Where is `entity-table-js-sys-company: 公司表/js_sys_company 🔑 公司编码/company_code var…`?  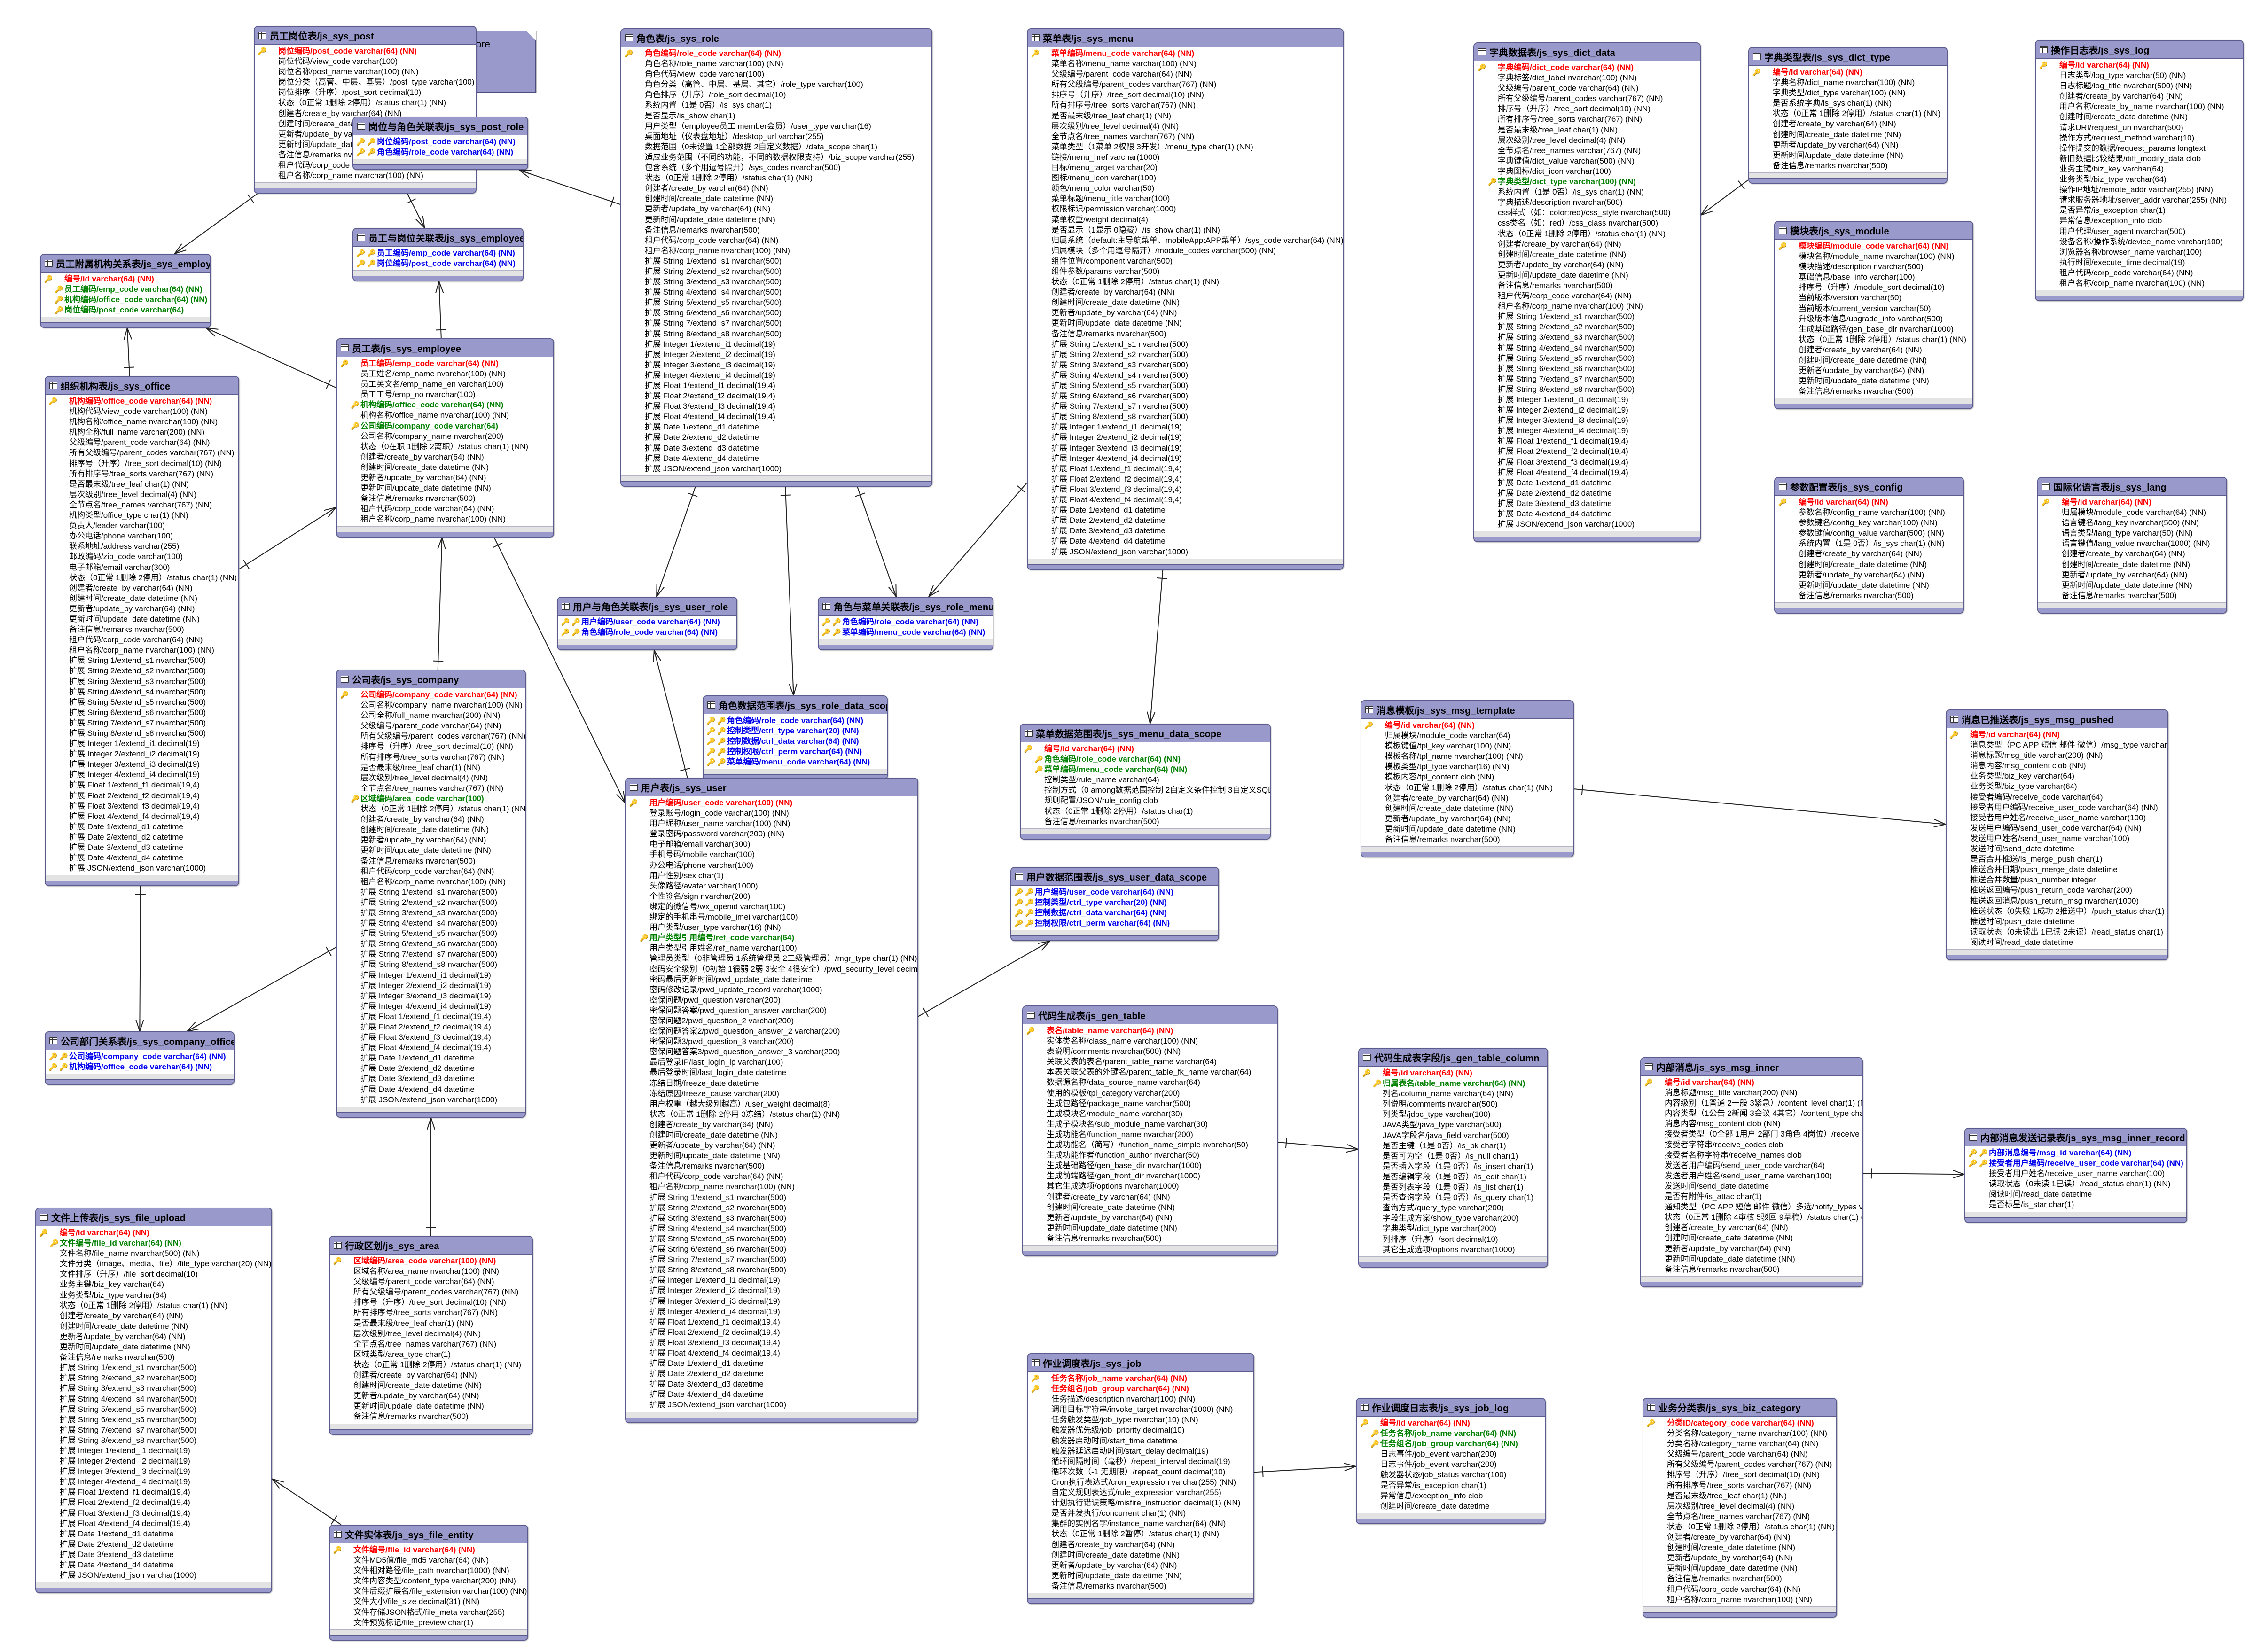 entity-table-js-sys-company: 公司表/js_sys_company 🔑 公司编码/company_code var… is located at coordinates (431, 894).